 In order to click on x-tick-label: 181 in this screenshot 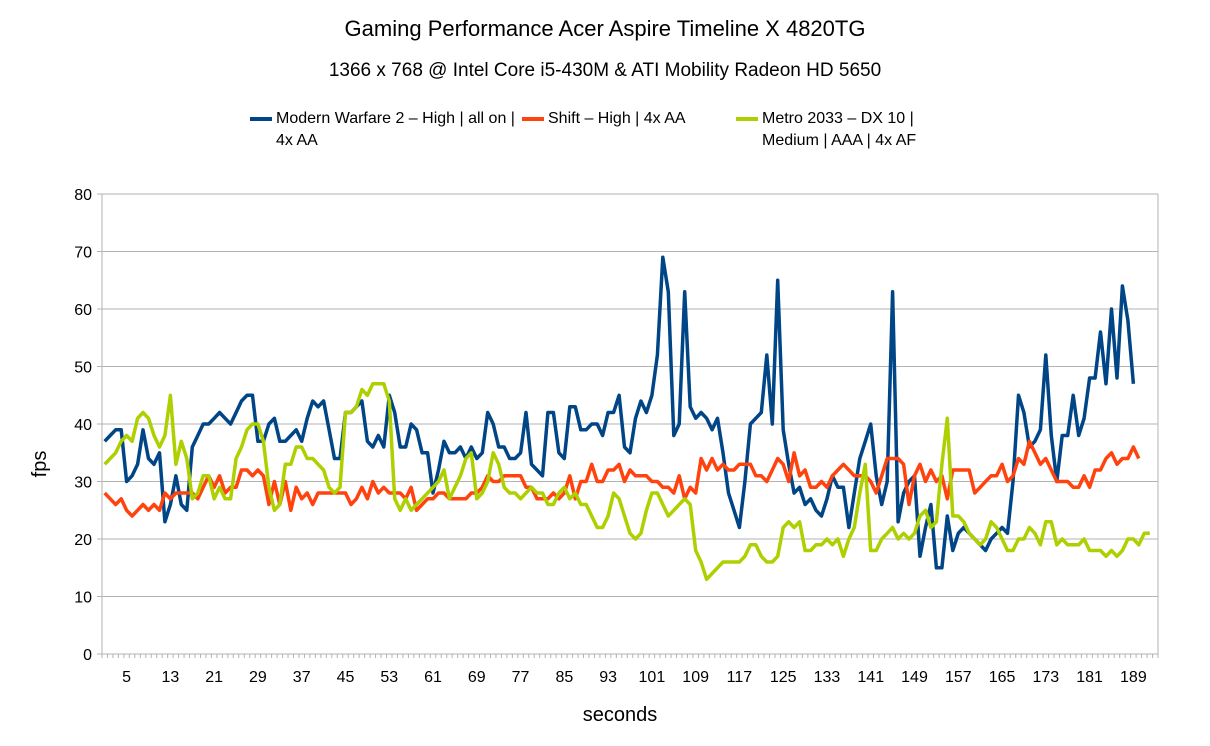, I will do `click(1089, 677)`.